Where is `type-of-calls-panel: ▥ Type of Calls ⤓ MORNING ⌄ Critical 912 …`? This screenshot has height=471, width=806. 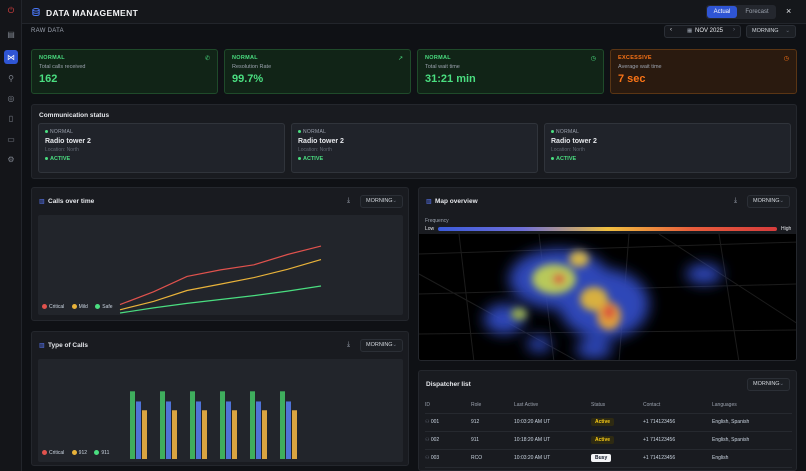 type-of-calls-panel: ▥ Type of Calls ⤓ MORNING ⌄ Critical 912 … is located at coordinates (220, 398).